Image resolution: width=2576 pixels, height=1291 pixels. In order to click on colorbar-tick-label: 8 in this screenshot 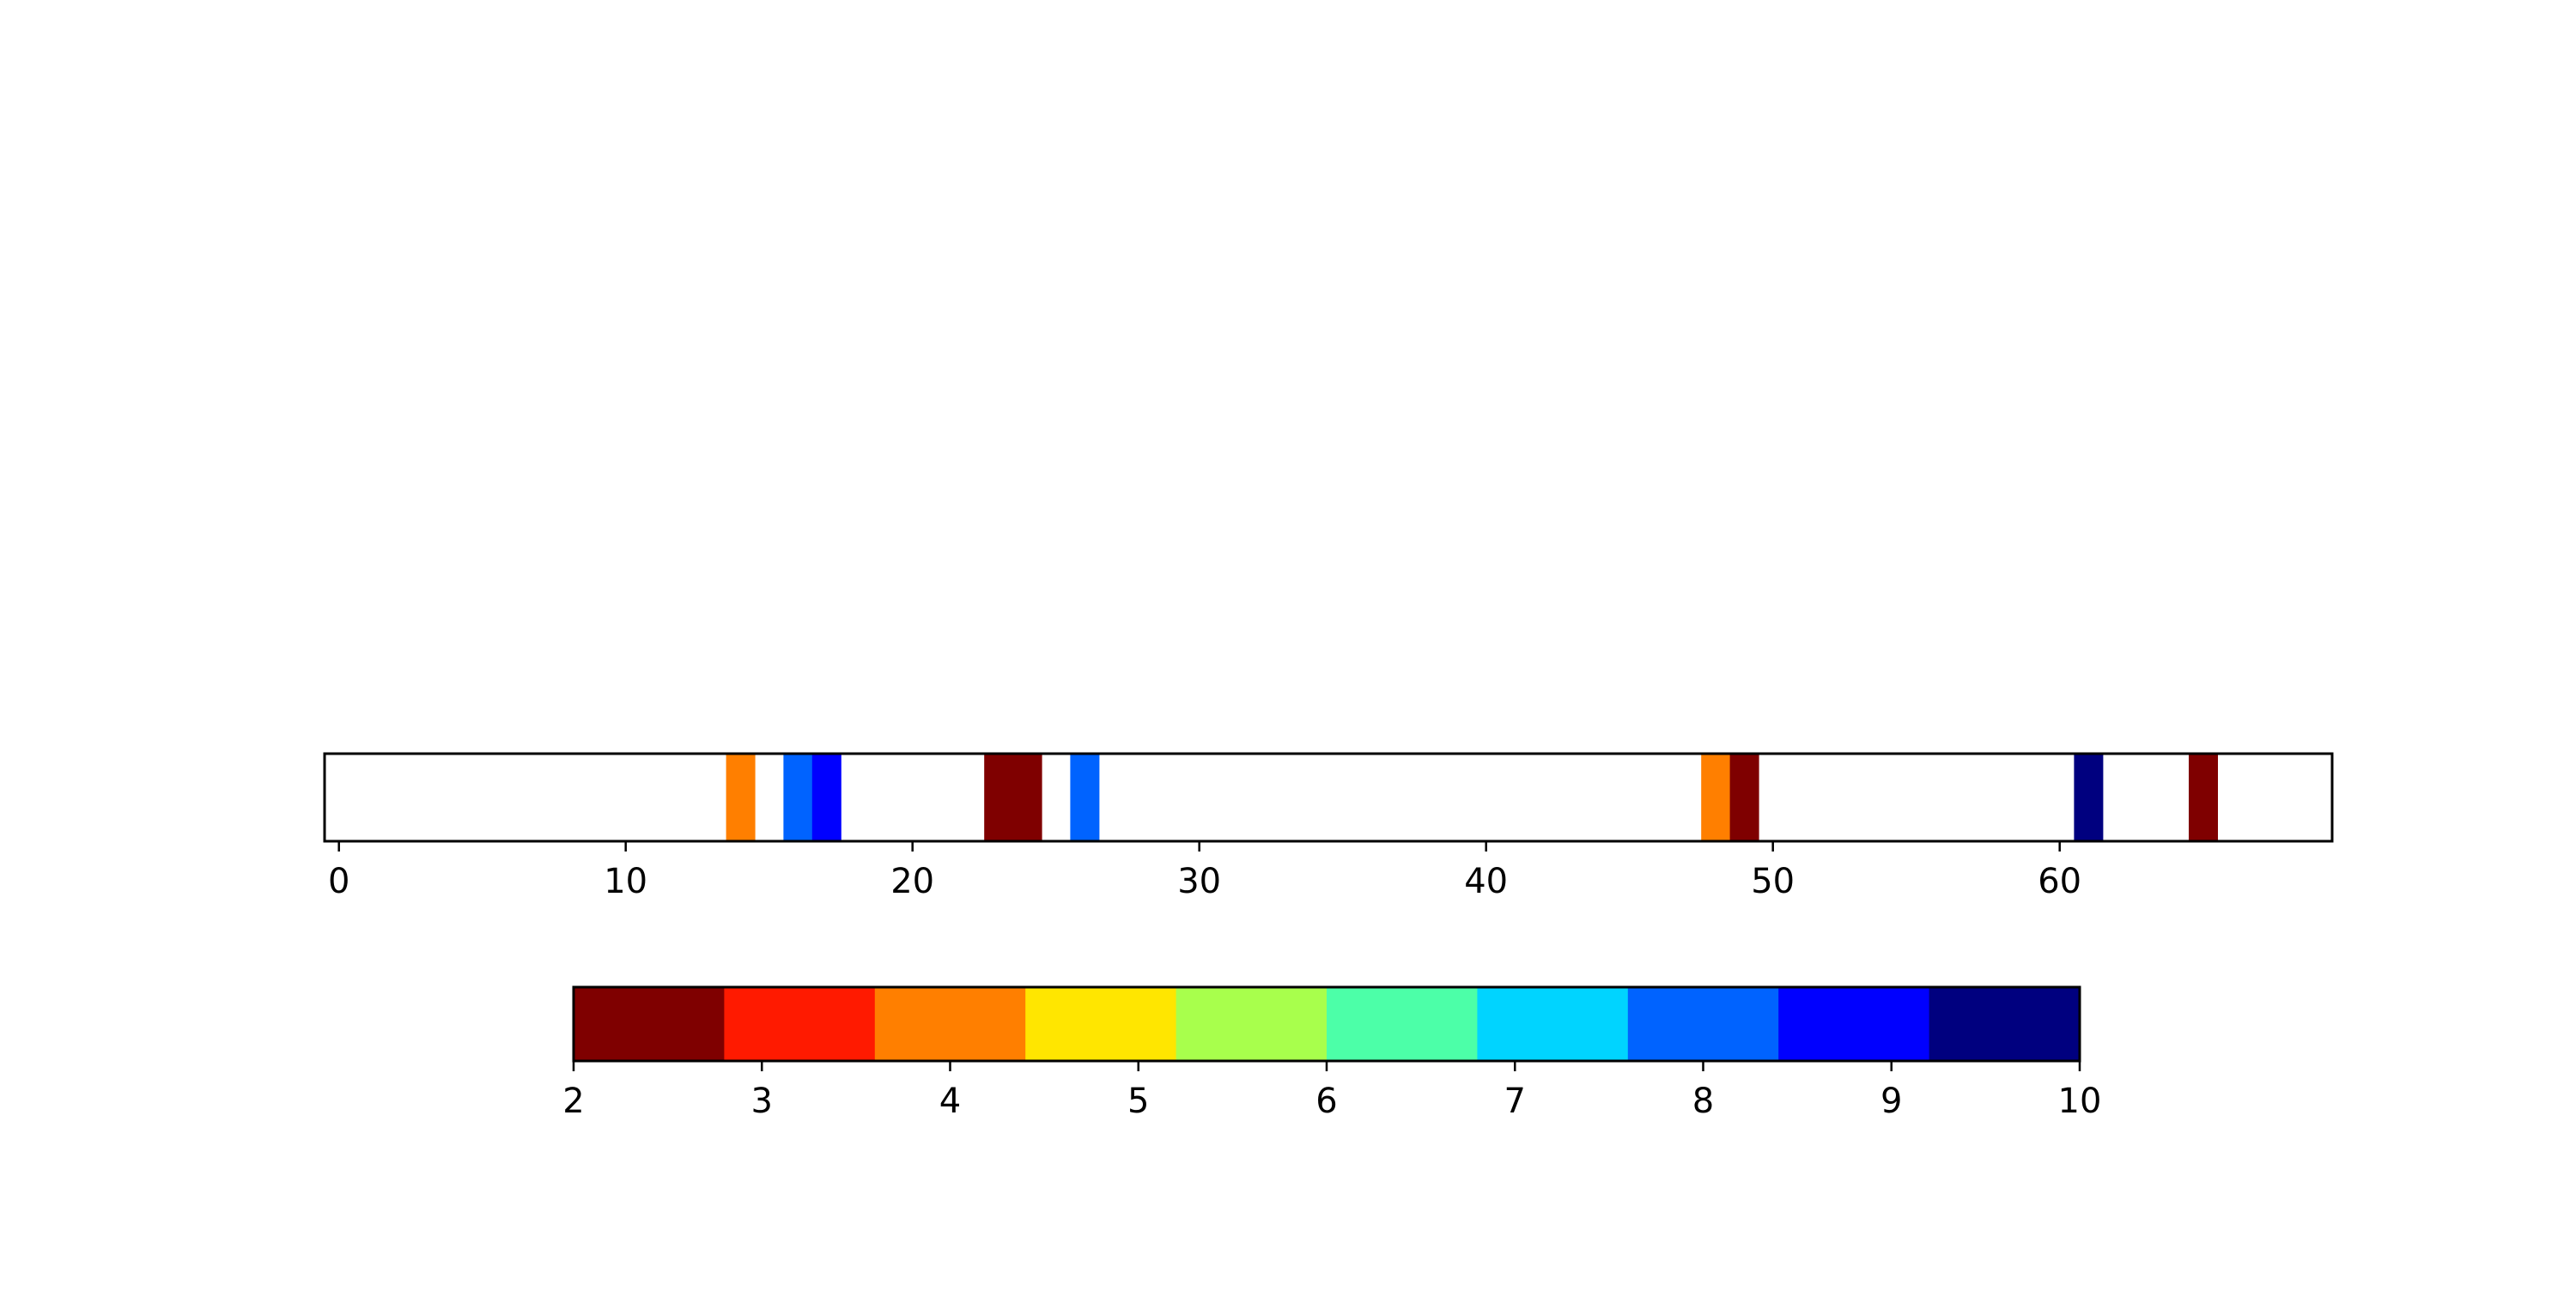, I will do `click(1703, 1102)`.